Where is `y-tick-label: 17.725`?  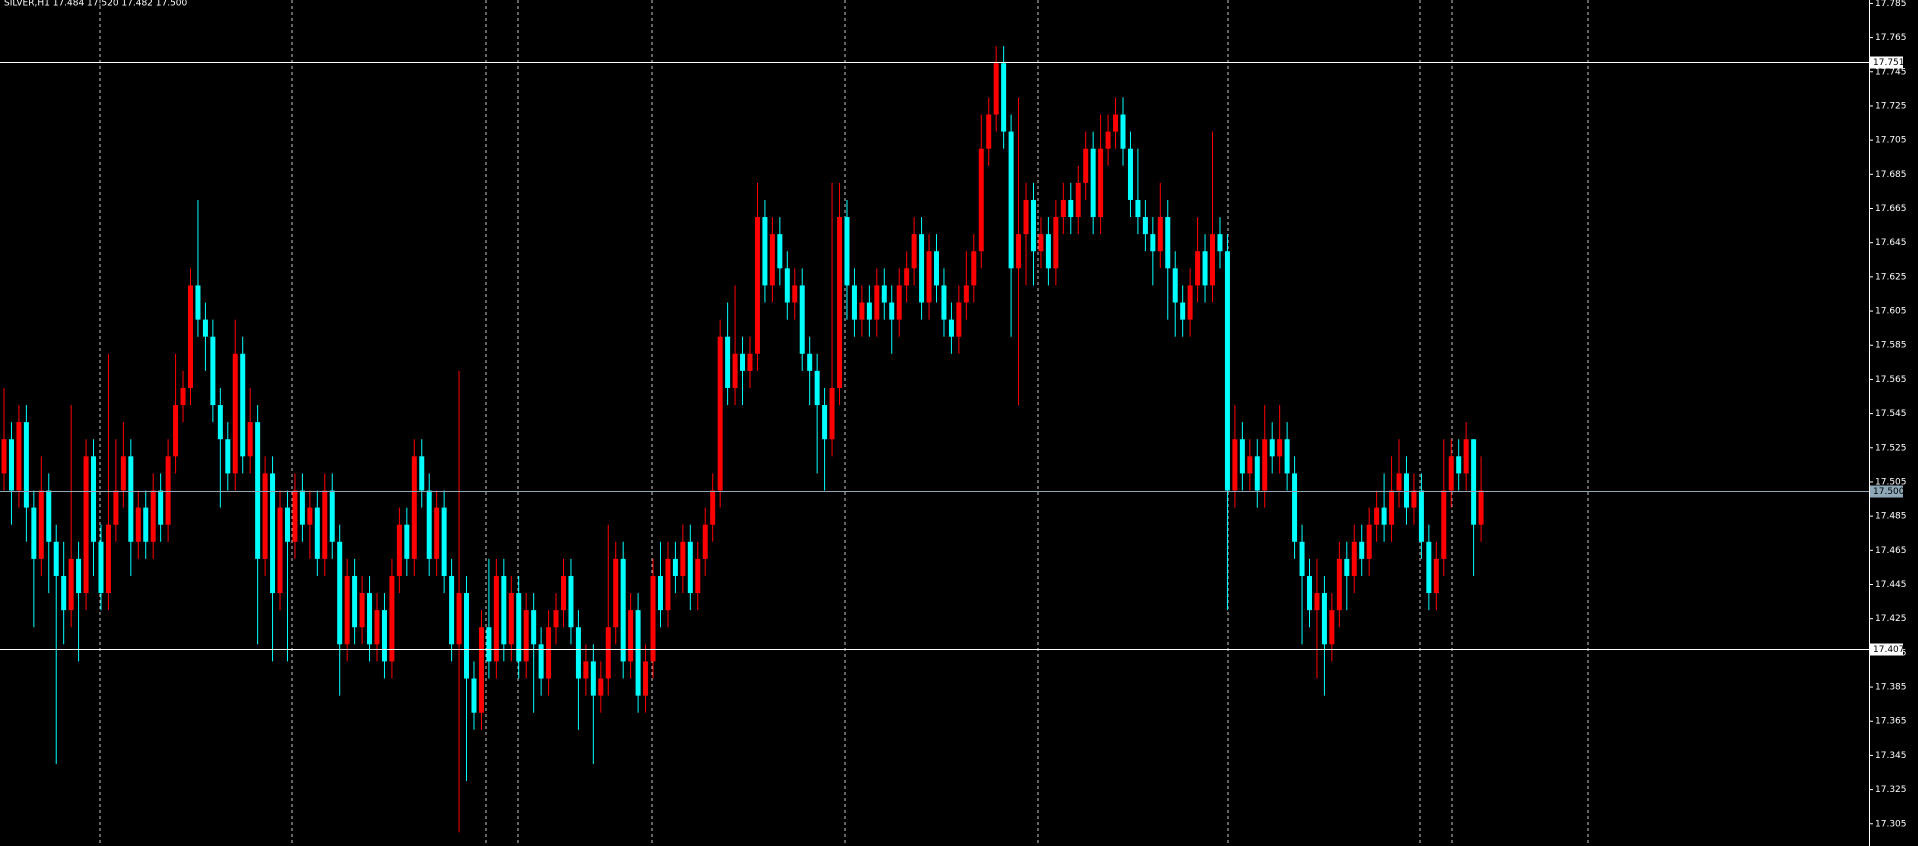
y-tick-label: 17.725 is located at coordinates (1891, 106).